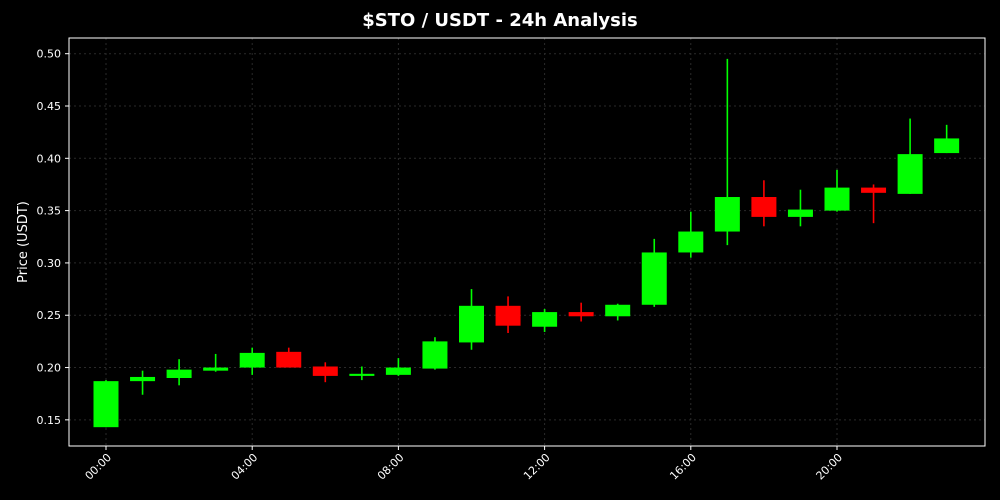 This screenshot has width=1000, height=500. What do you see at coordinates (391, 467) in the screenshot?
I see `x-tick-label: 08:00` at bounding box center [391, 467].